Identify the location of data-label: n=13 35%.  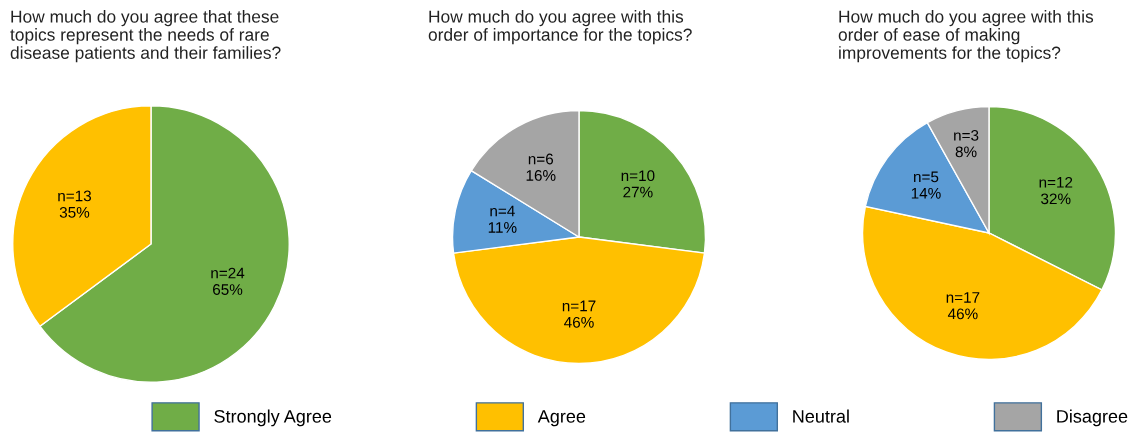
(75, 204).